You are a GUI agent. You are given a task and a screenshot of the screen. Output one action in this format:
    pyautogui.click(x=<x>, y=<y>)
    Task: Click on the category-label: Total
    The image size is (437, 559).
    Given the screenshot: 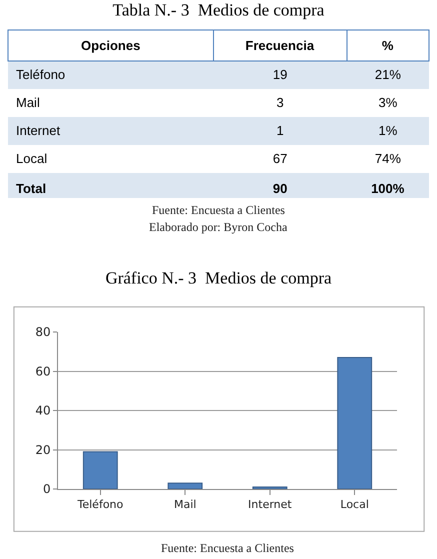 What is the action you would take?
    pyautogui.click(x=31, y=188)
    